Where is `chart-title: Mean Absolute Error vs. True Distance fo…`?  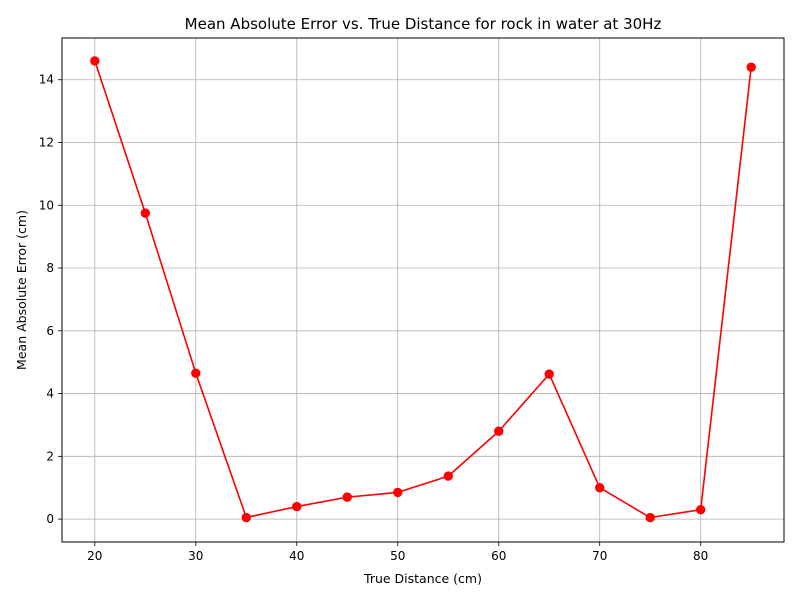
chart-title: Mean Absolute Error vs. True Distance fo… is located at coordinates (423, 24).